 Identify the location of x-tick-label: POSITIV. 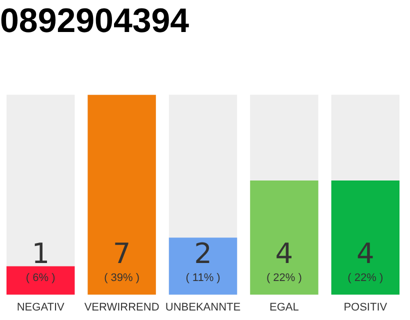
(366, 307).